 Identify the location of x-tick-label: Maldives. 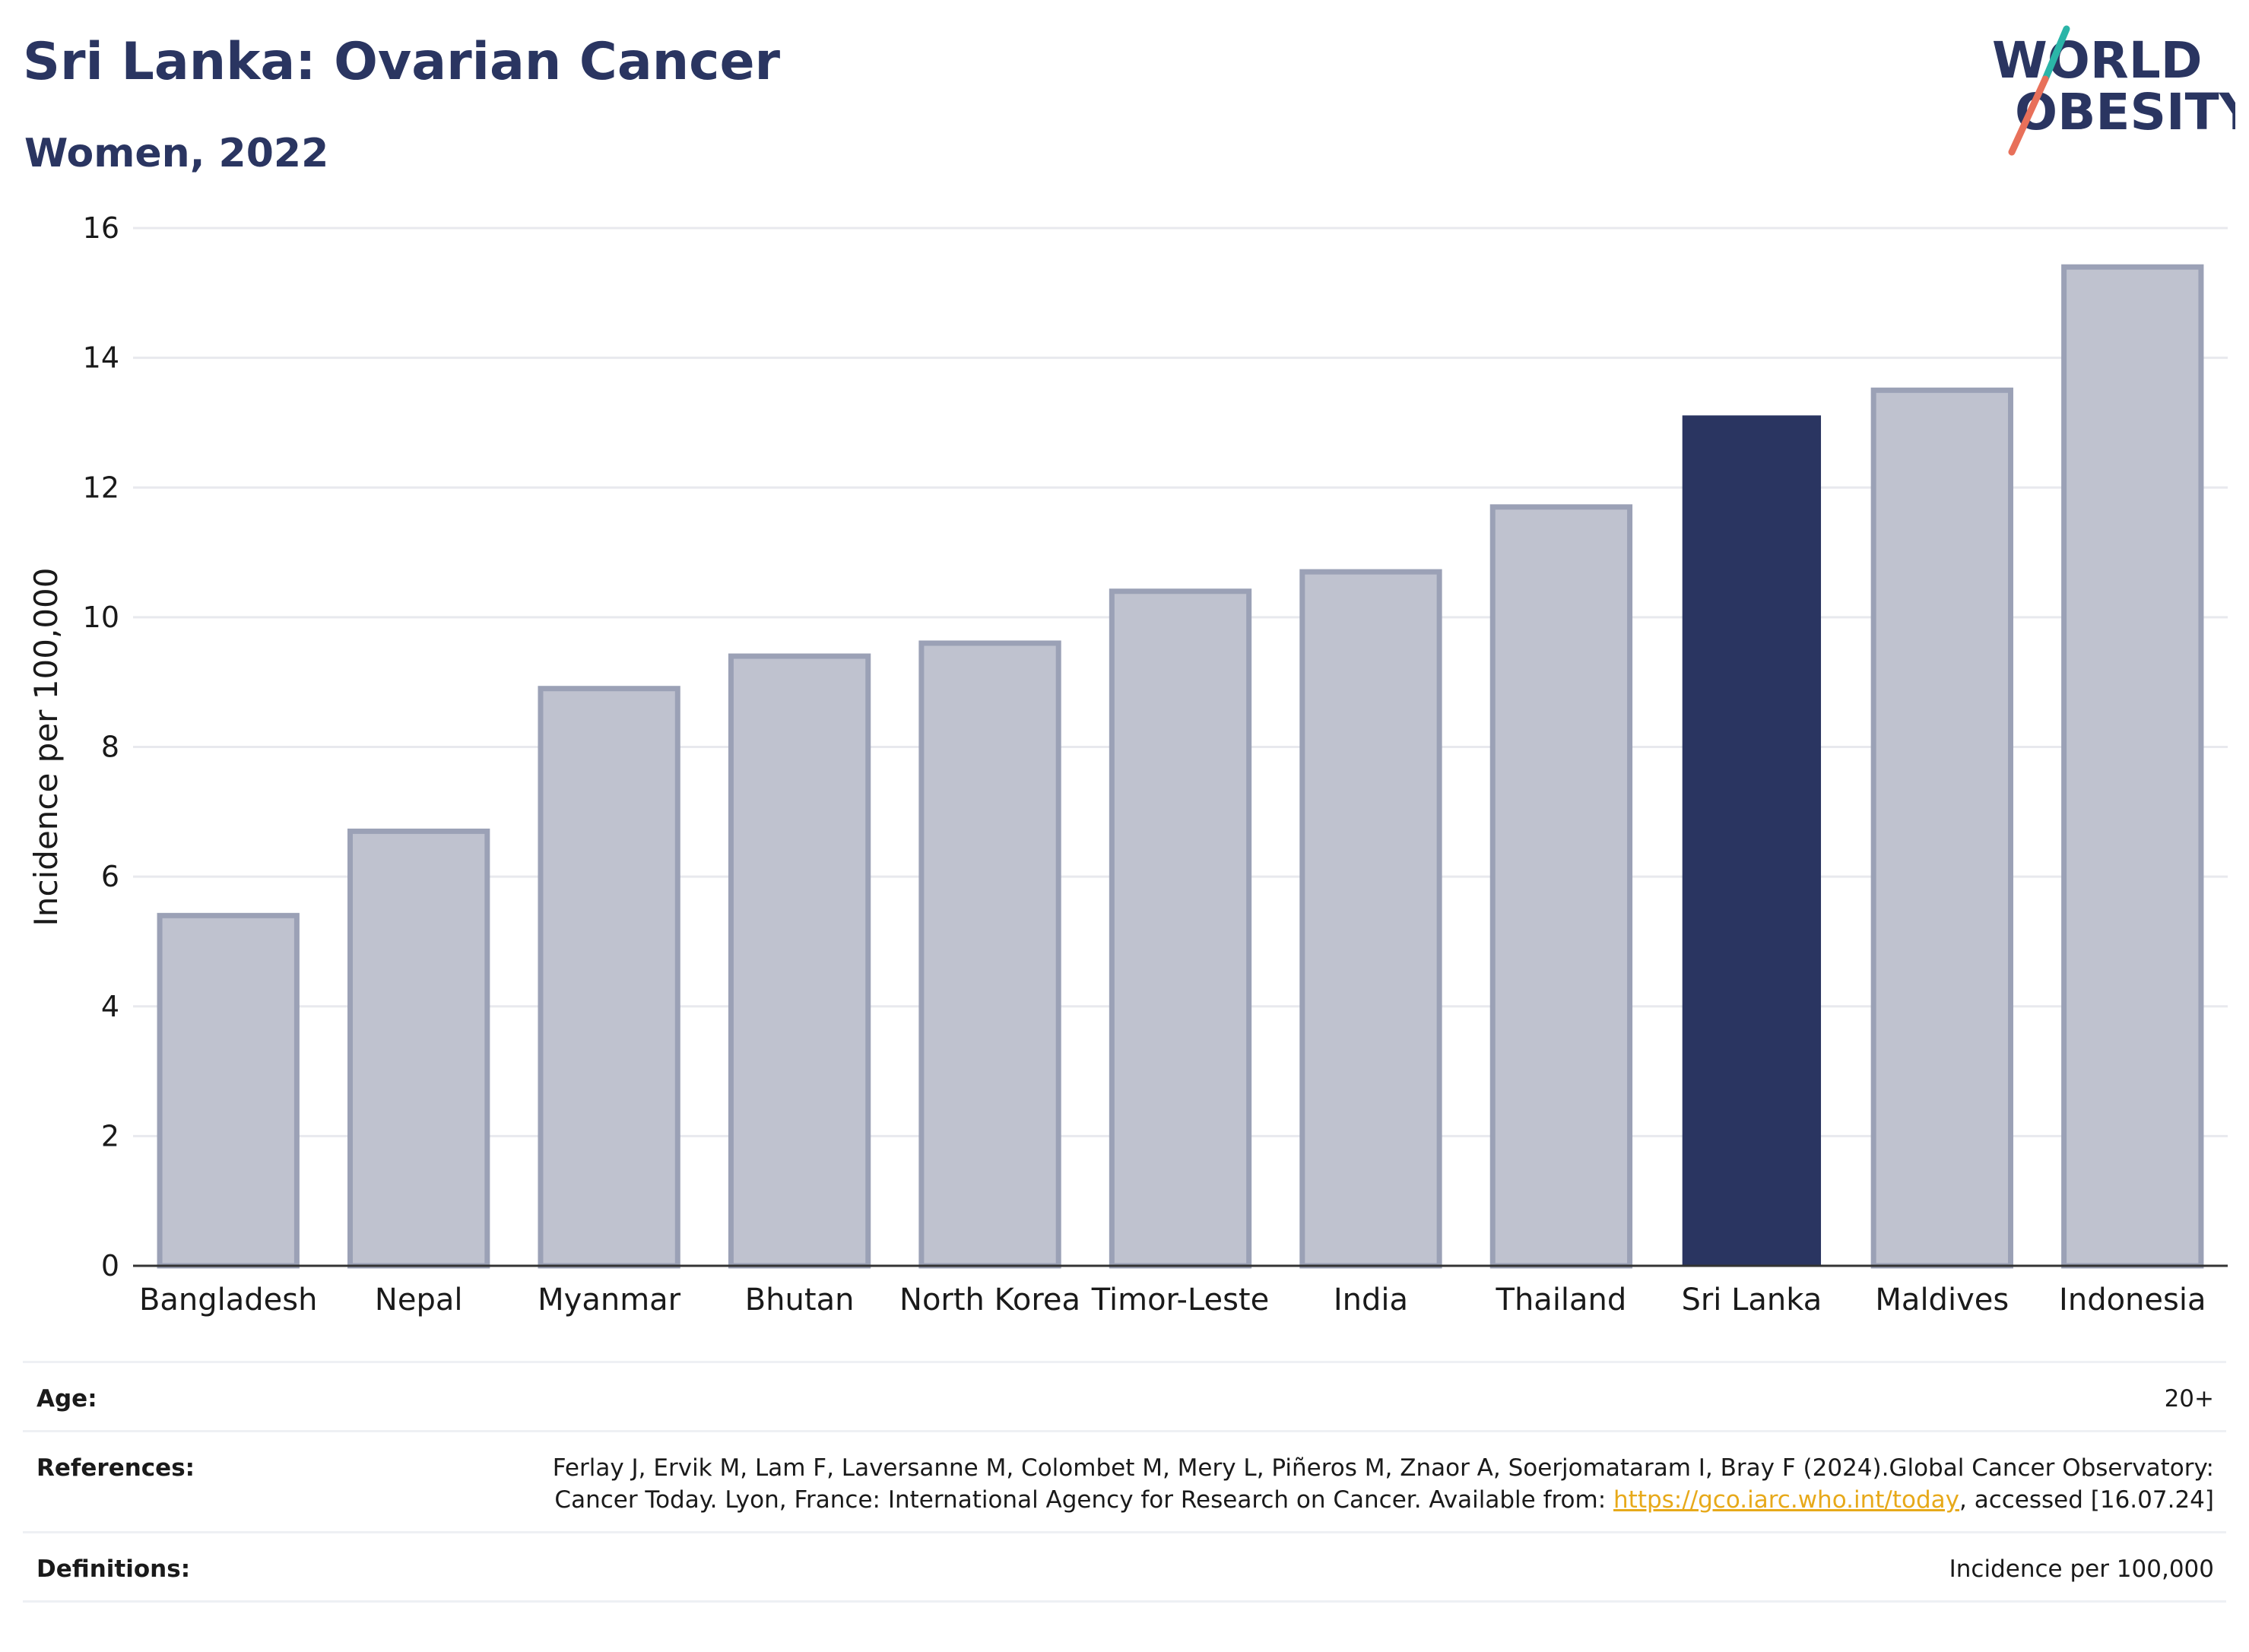
(1942, 1300).